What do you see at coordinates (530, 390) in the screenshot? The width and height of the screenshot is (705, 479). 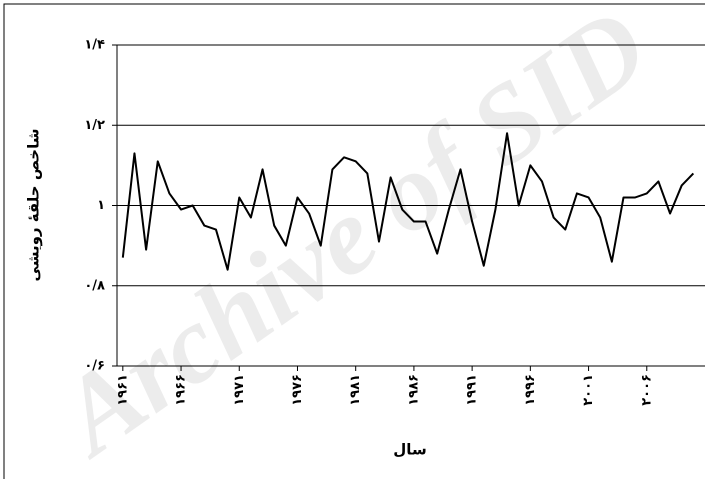 I see `x-tick-label: ۱۹۹۶` at bounding box center [530, 390].